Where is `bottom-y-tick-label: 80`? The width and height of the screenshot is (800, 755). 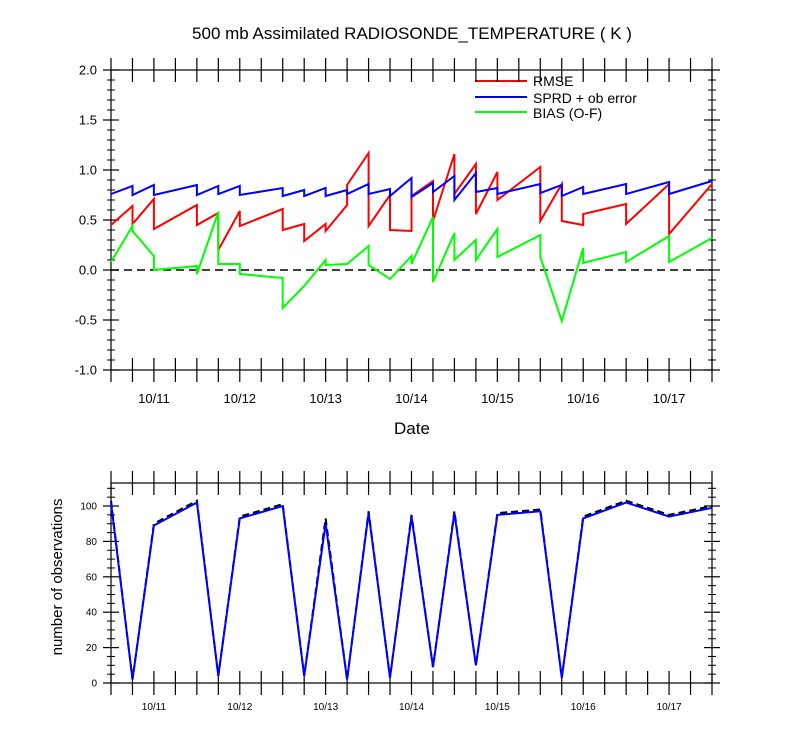 bottom-y-tick-label: 80 is located at coordinates (92, 542).